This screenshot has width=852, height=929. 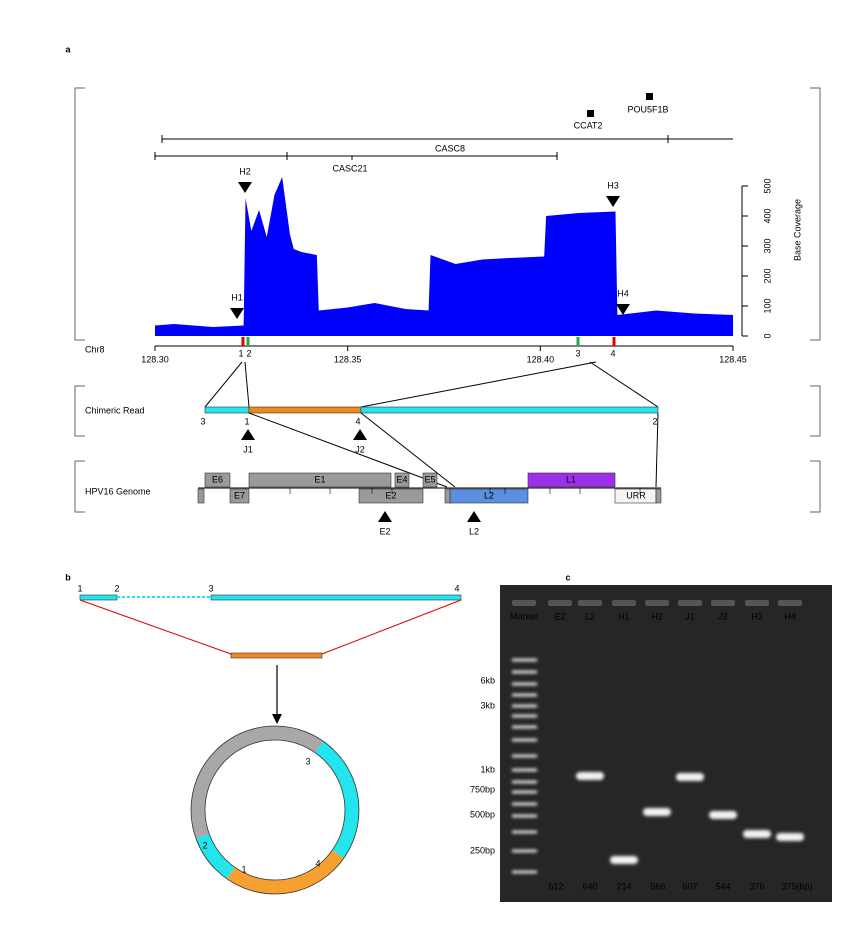 I want to click on lane-label: H2, so click(x=657, y=616).